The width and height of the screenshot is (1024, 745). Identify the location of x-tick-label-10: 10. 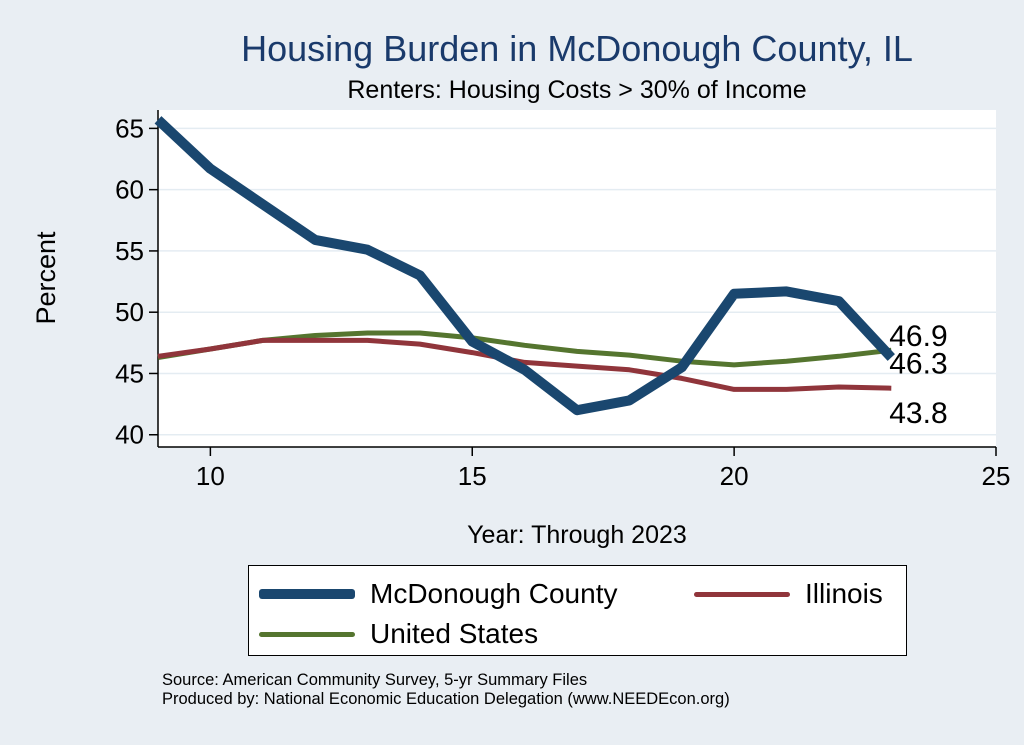
(210, 476).